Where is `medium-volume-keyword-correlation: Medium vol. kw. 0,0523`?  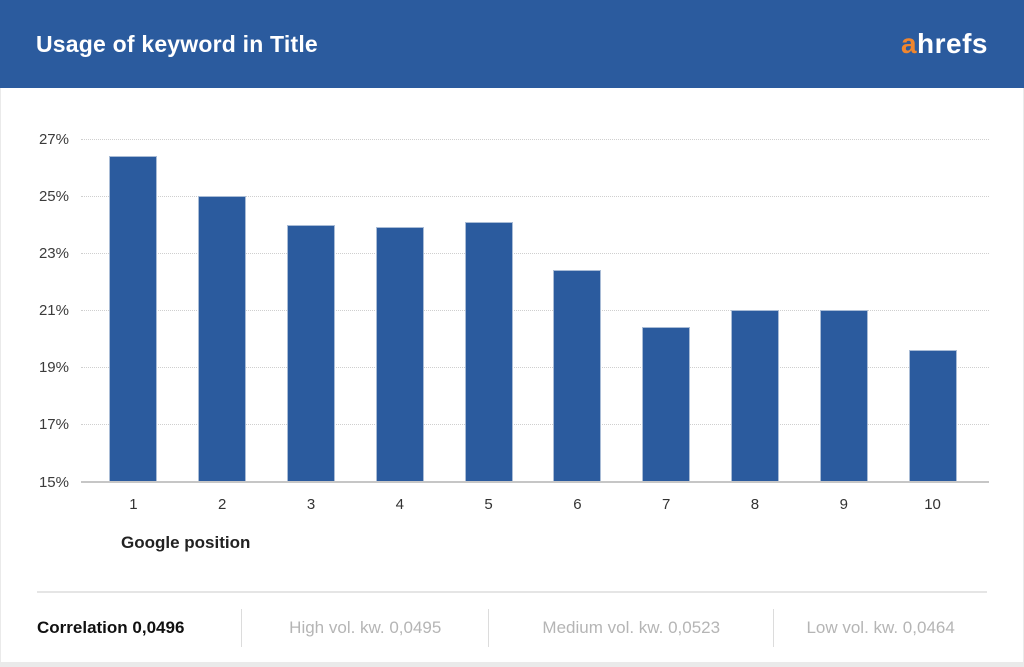 medium-volume-keyword-correlation: Medium vol. kw. 0,0523 is located at coordinates (630, 627).